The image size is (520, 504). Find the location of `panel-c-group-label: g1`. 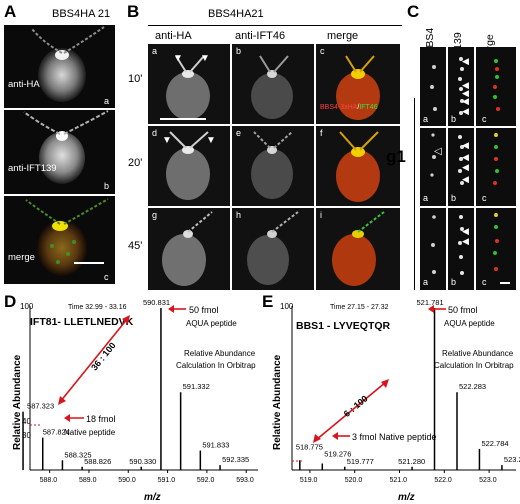

panel-c-group-label: g1 is located at coordinates (396, 156).